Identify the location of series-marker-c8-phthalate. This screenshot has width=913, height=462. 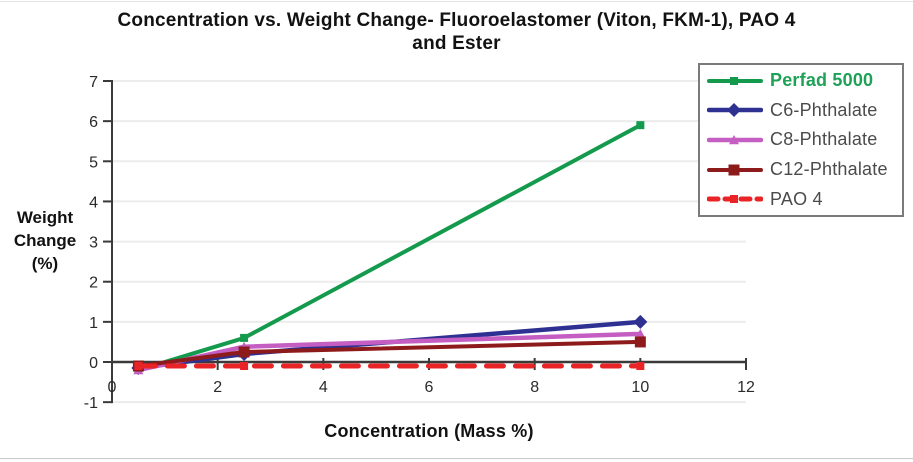
(640, 333).